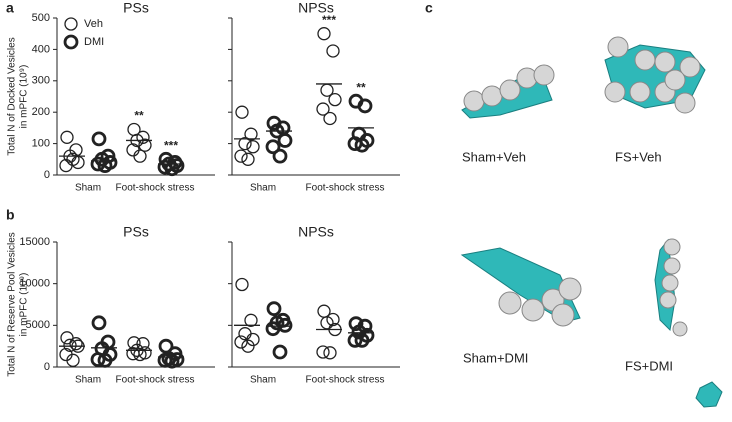 The image size is (732, 422). Describe the element at coordinates (429, 8) in the screenshot. I see `panel-label: c` at that location.